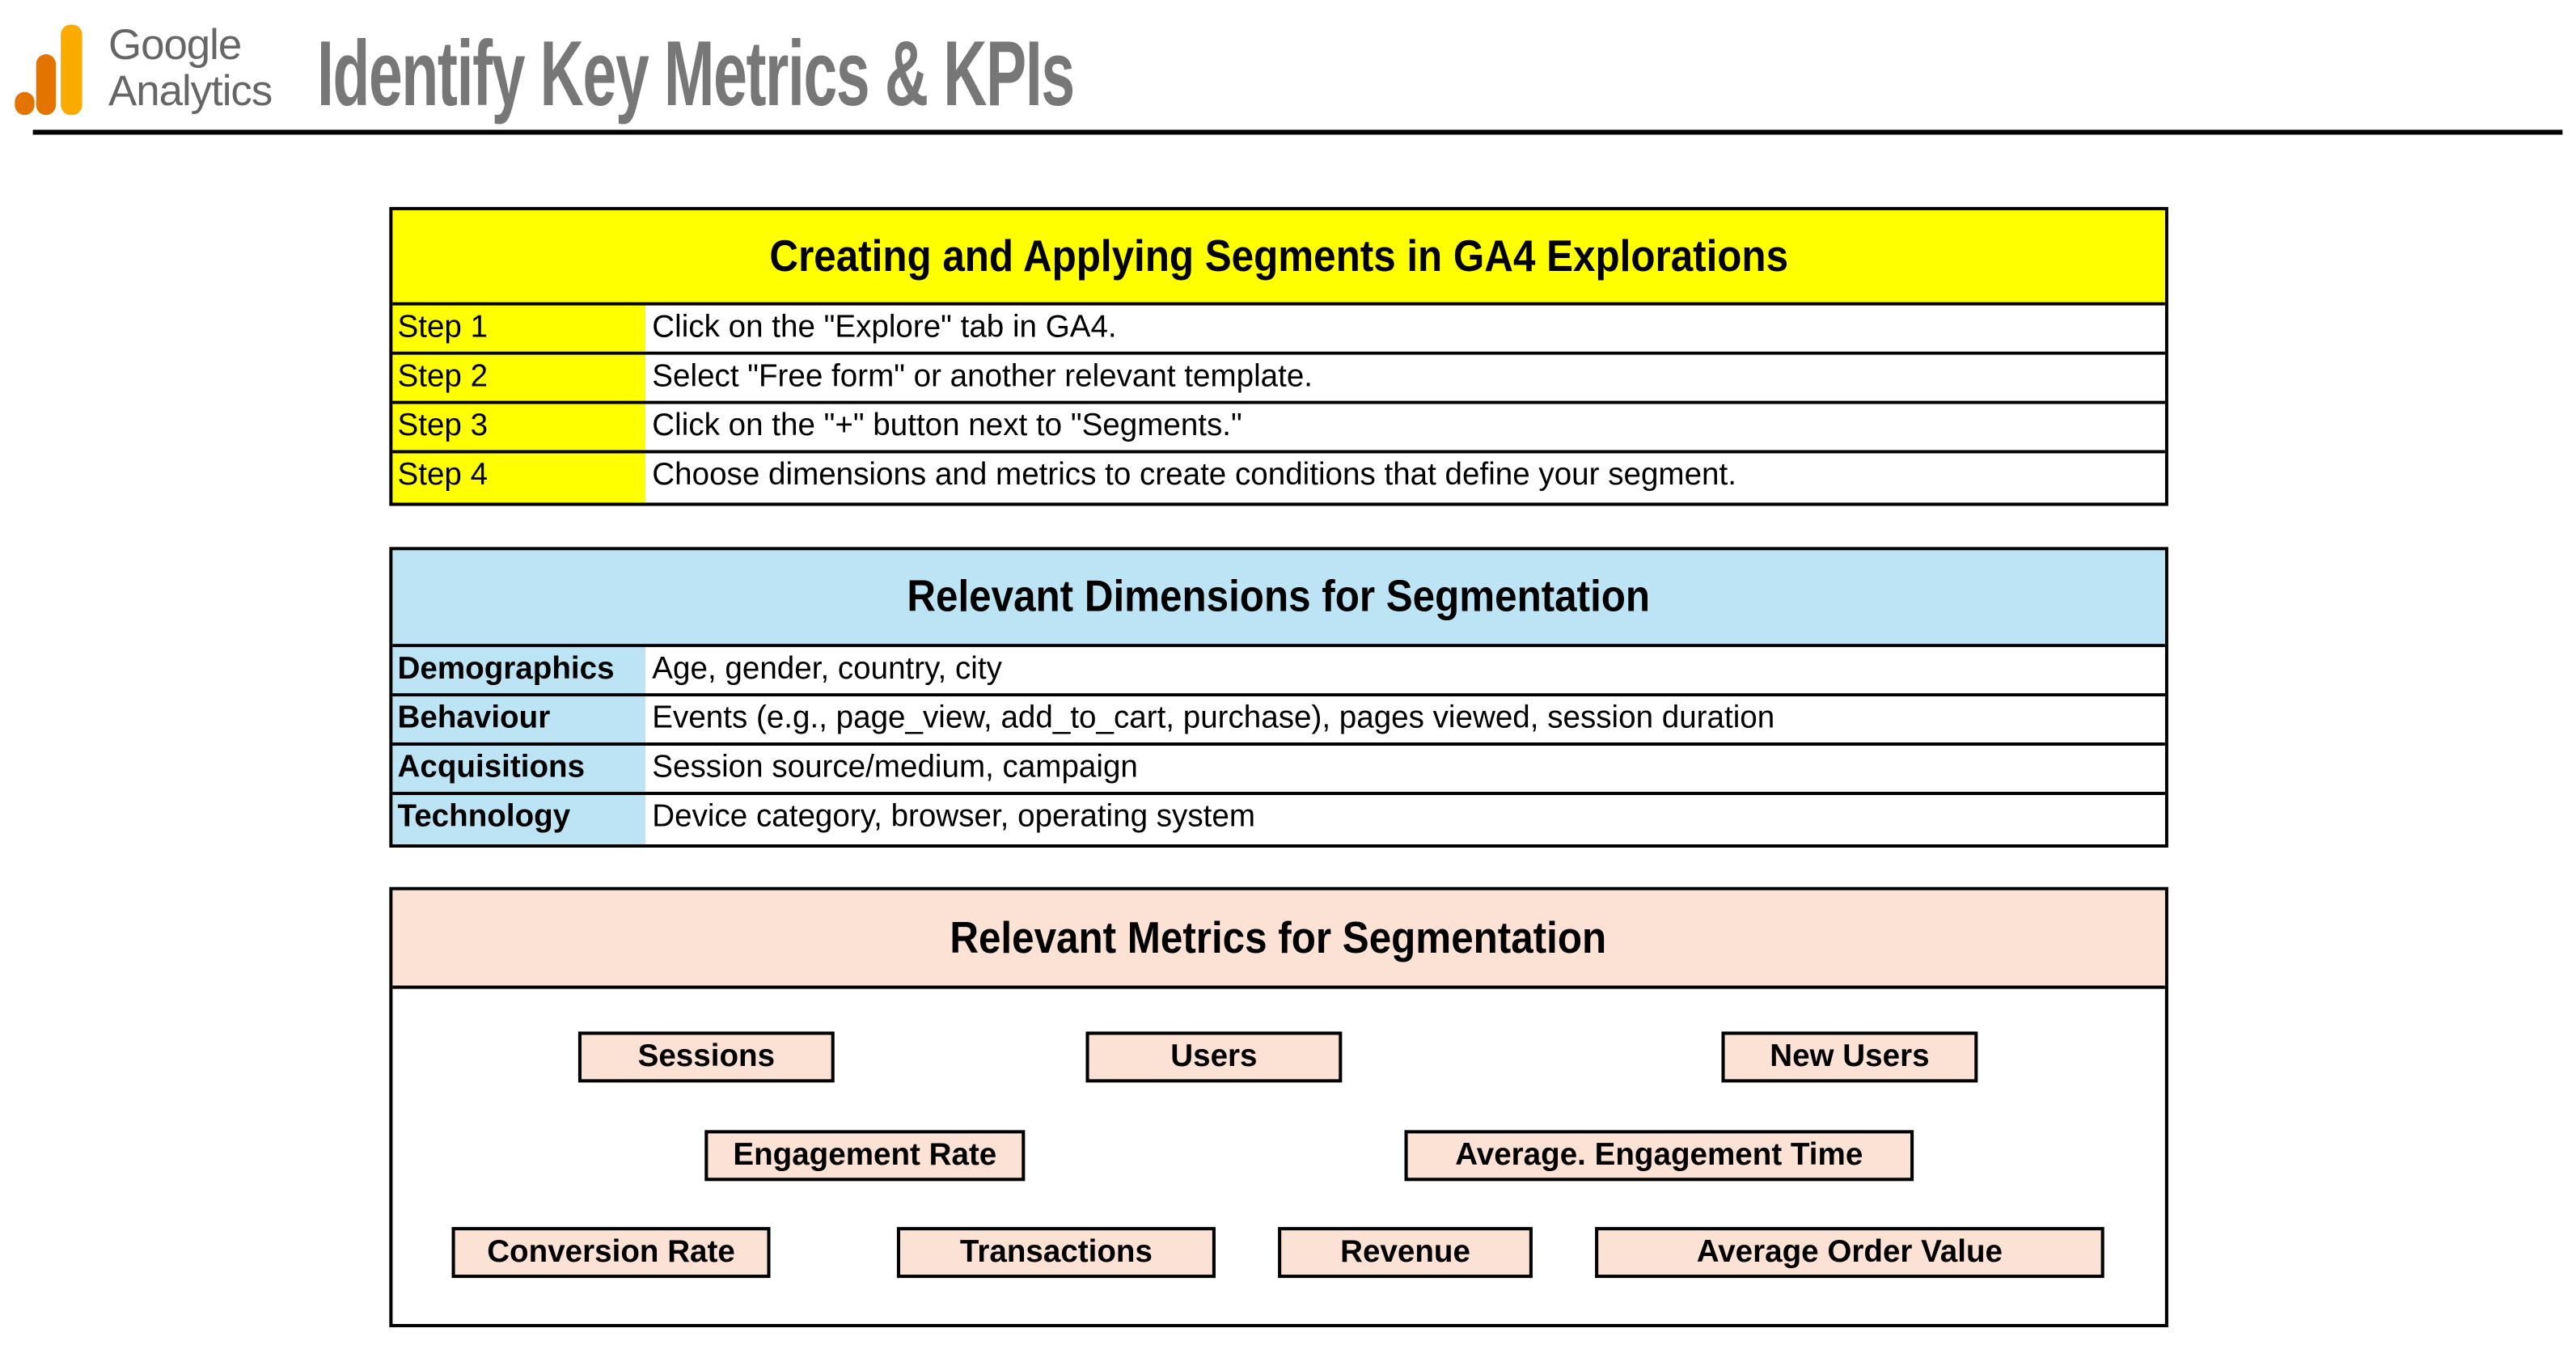 The height and width of the screenshot is (1345, 2576). Describe the element at coordinates (519, 478) in the screenshot. I see `step-label: Step 4` at that location.